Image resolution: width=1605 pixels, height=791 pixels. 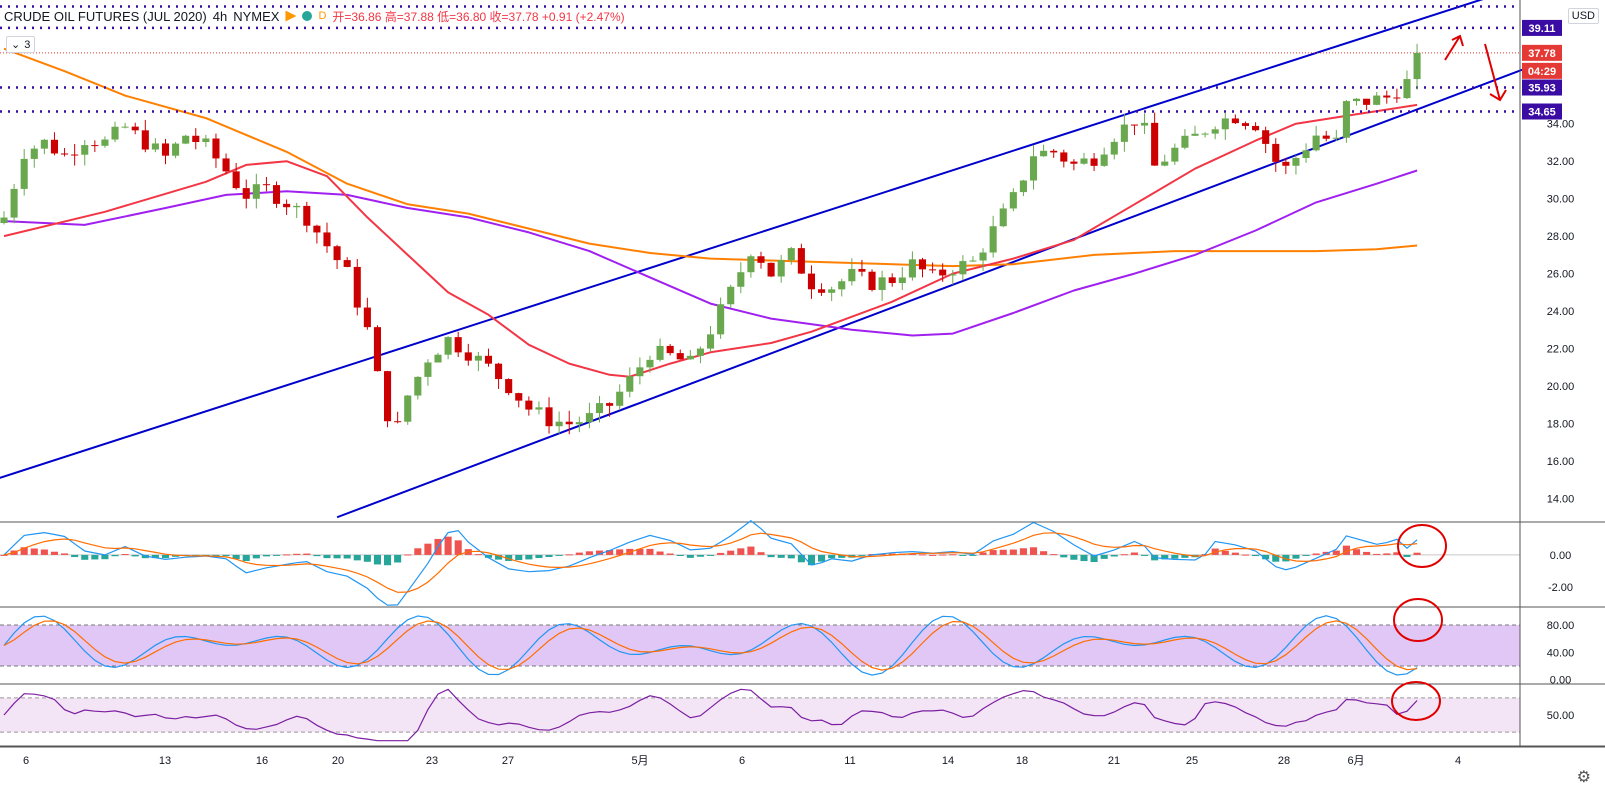 I want to click on rsi-line, so click(x=710, y=715).